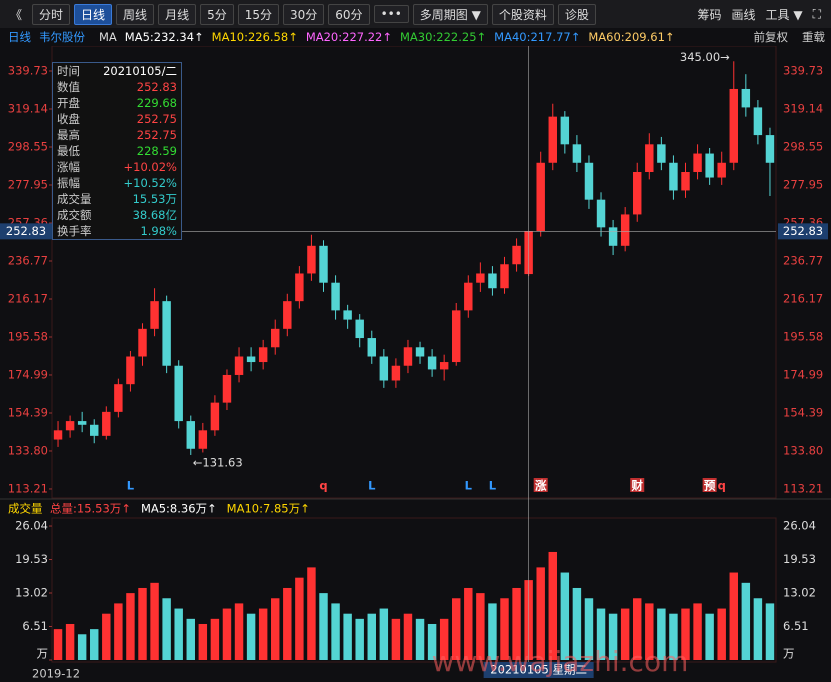 The height and width of the screenshot is (682, 831). I want to click on period-button: 分时, so click(51, 14).